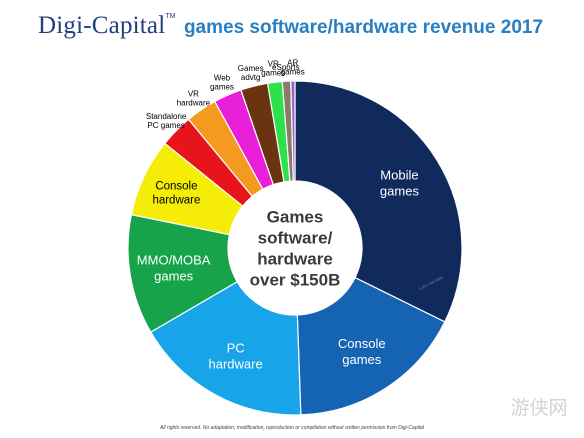 This screenshot has height=438, width=584. What do you see at coordinates (170, 16) in the screenshot?
I see `brand-trademark: TM` at bounding box center [170, 16].